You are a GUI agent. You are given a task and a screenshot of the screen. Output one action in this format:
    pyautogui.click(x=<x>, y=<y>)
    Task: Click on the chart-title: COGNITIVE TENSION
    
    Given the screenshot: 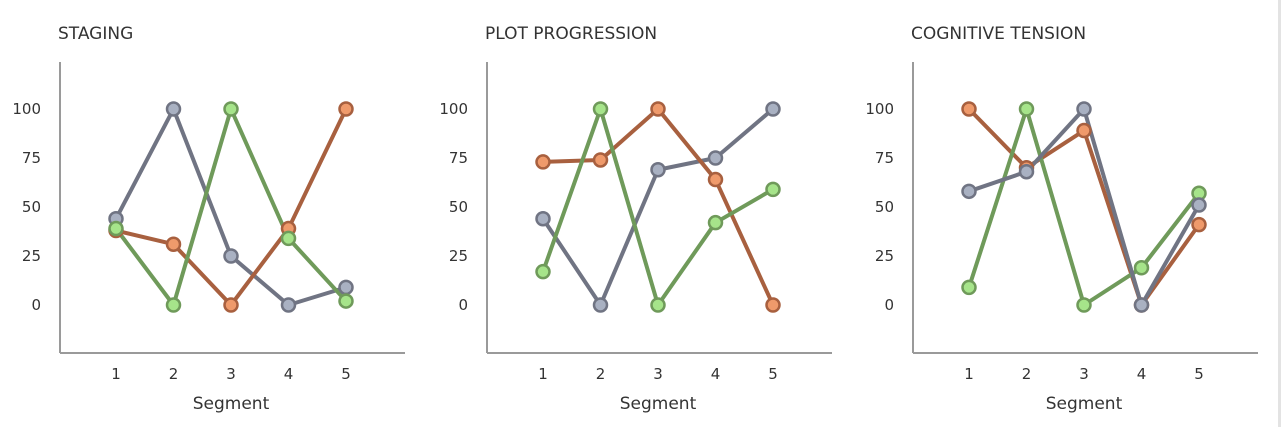 What is the action you would take?
    pyautogui.click(x=998, y=34)
    